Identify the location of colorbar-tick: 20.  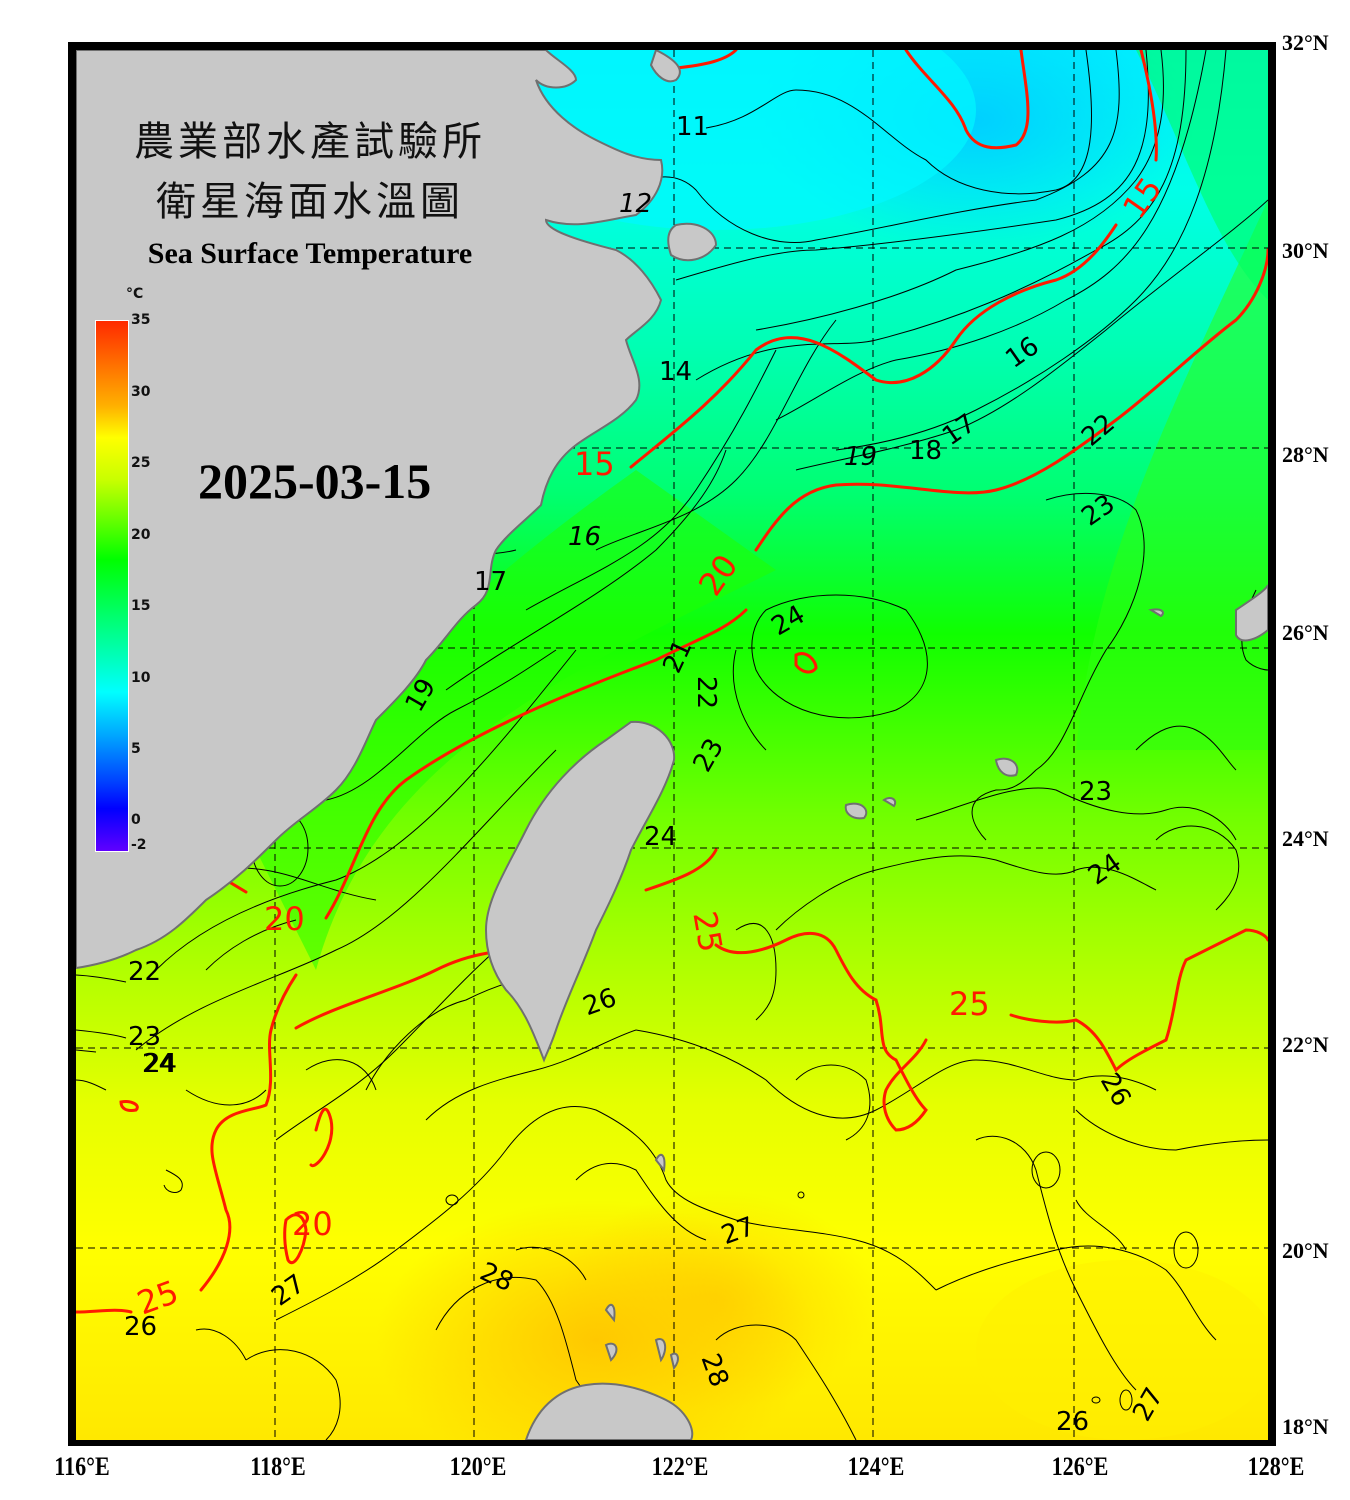
(141, 535).